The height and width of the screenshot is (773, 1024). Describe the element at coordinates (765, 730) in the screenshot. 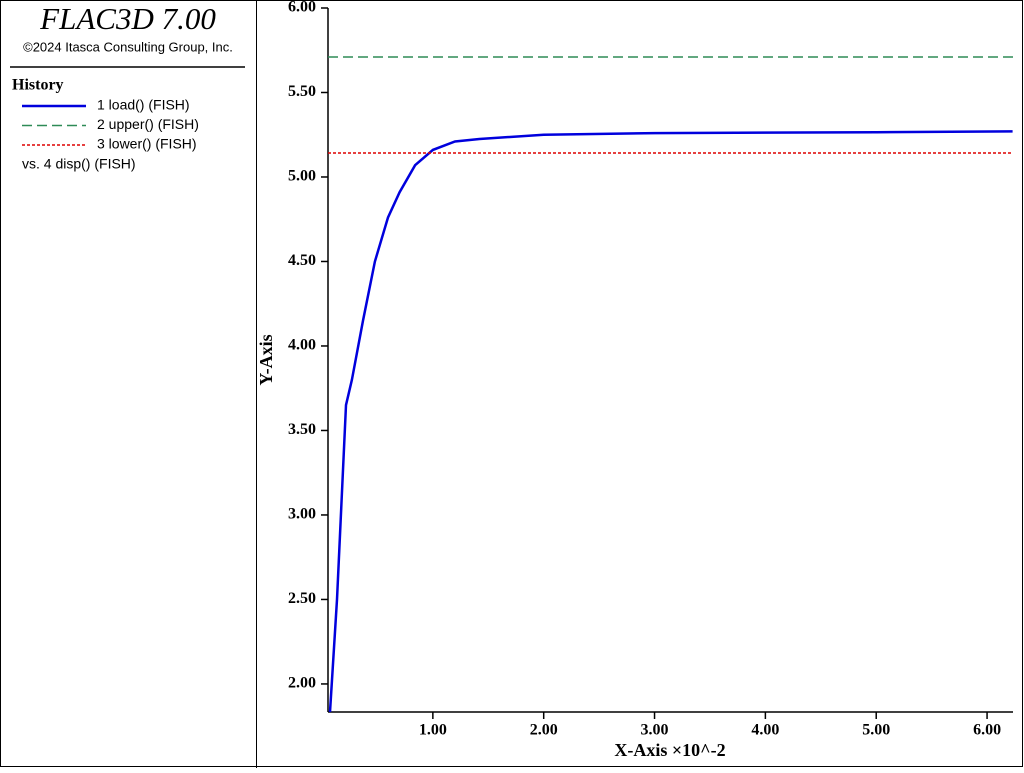

I see `x-tick-label: 4.00` at that location.